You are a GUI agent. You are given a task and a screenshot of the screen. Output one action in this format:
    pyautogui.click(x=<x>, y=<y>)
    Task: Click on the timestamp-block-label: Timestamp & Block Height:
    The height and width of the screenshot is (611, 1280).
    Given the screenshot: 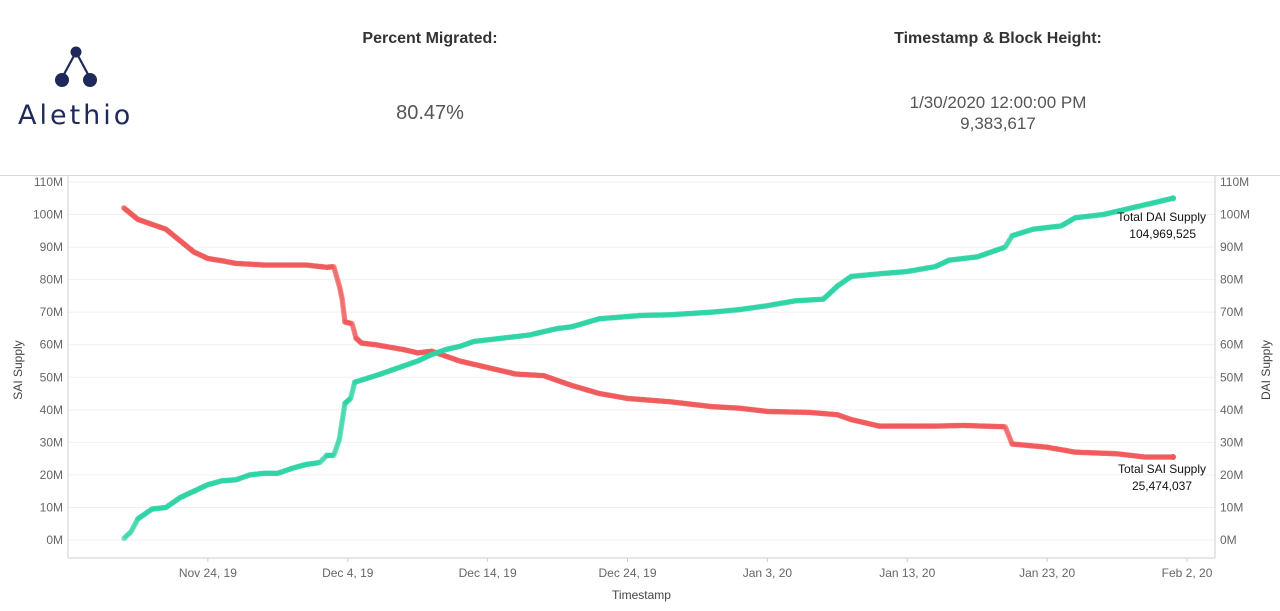 What is the action you would take?
    pyautogui.click(x=998, y=38)
    